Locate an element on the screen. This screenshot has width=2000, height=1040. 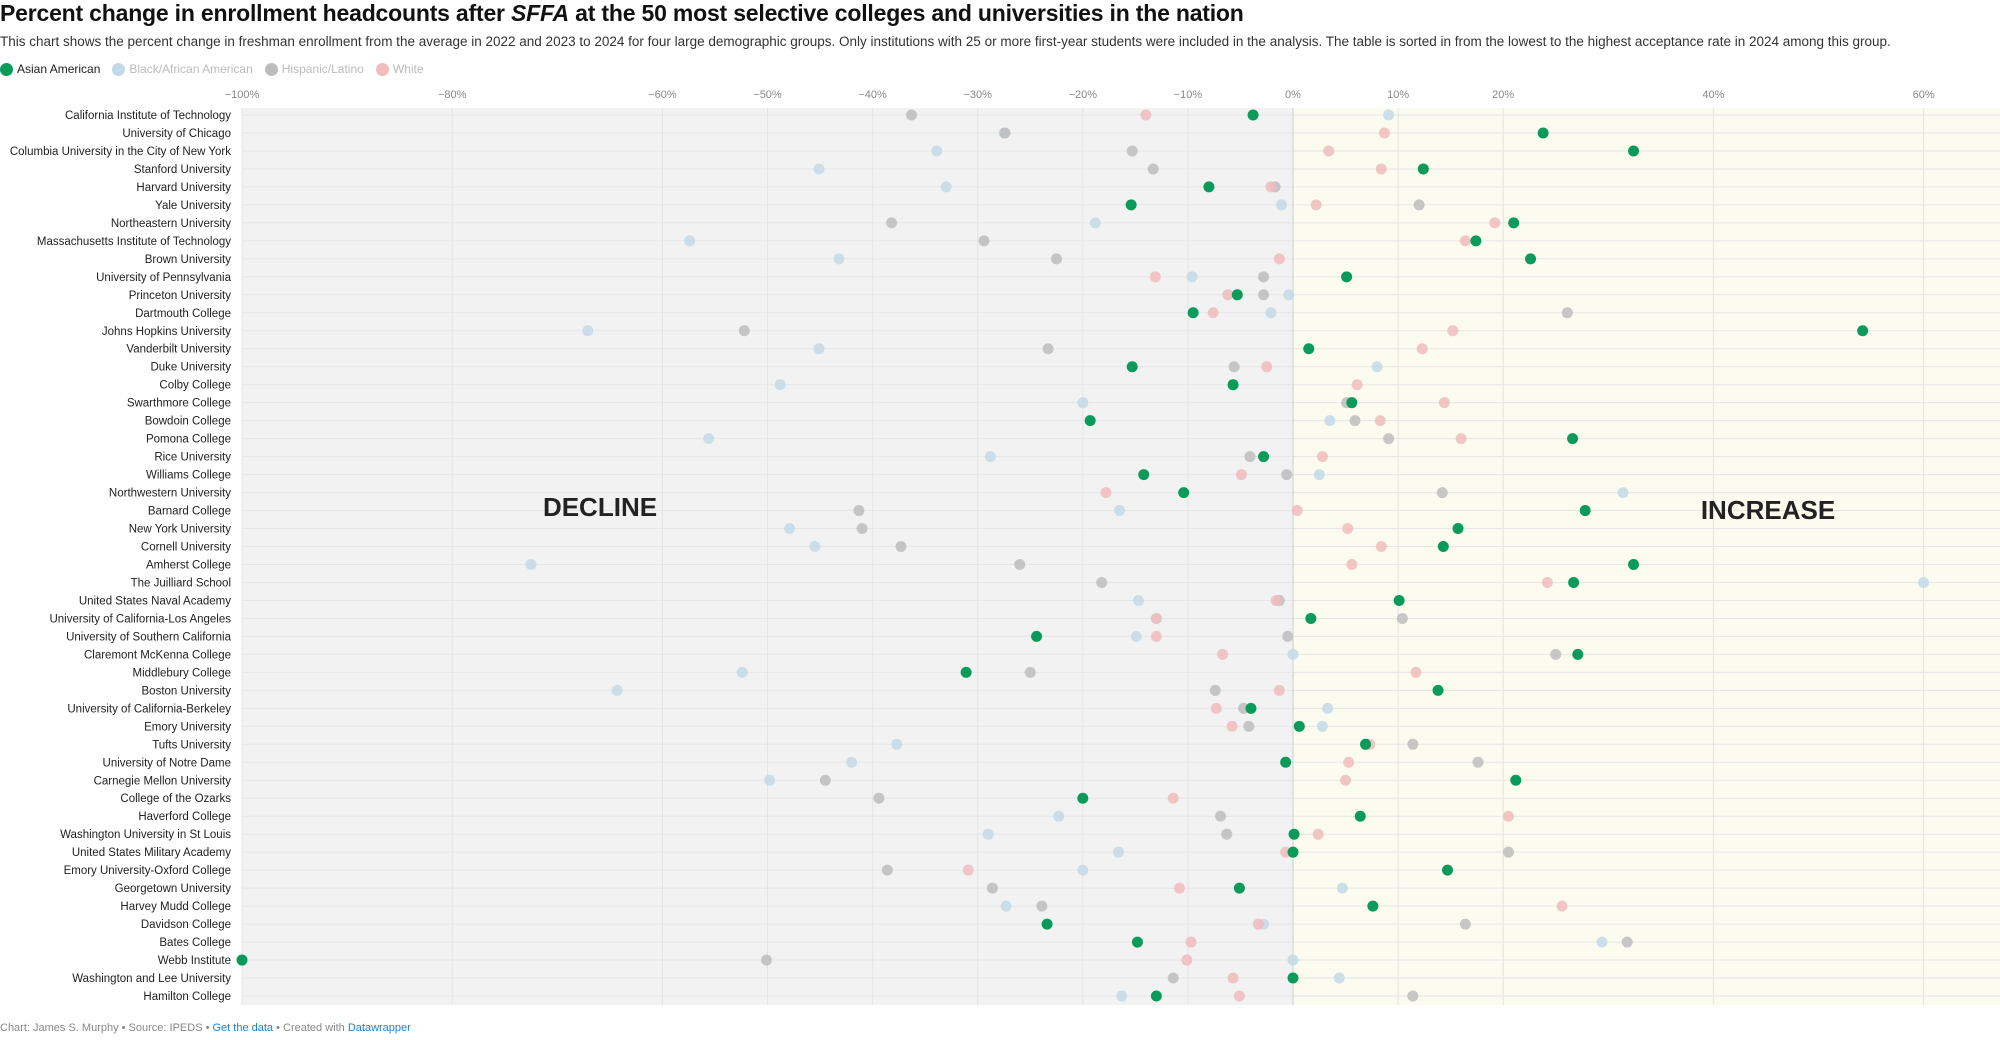
college-label: Yale University is located at coordinates (193, 206).